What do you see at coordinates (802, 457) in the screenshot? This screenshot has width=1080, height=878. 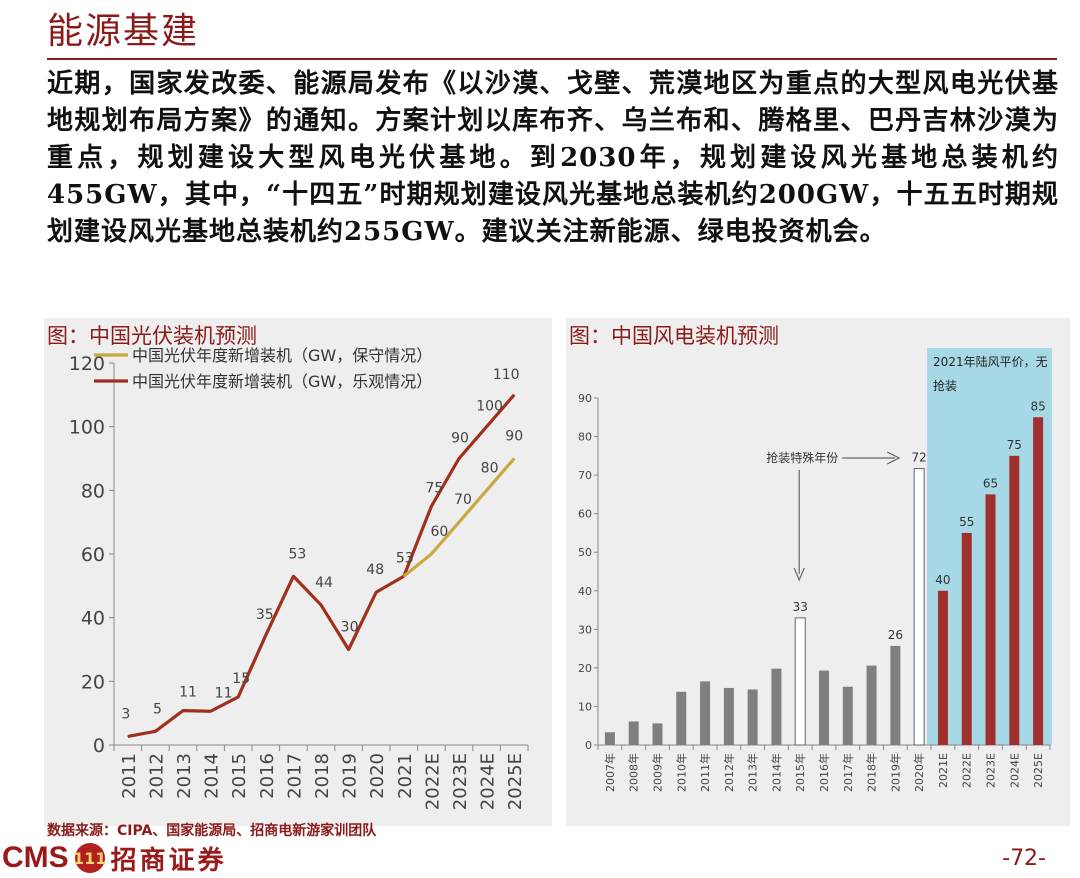 I see `rush-year-annotation: 抢装特殊年份` at bounding box center [802, 457].